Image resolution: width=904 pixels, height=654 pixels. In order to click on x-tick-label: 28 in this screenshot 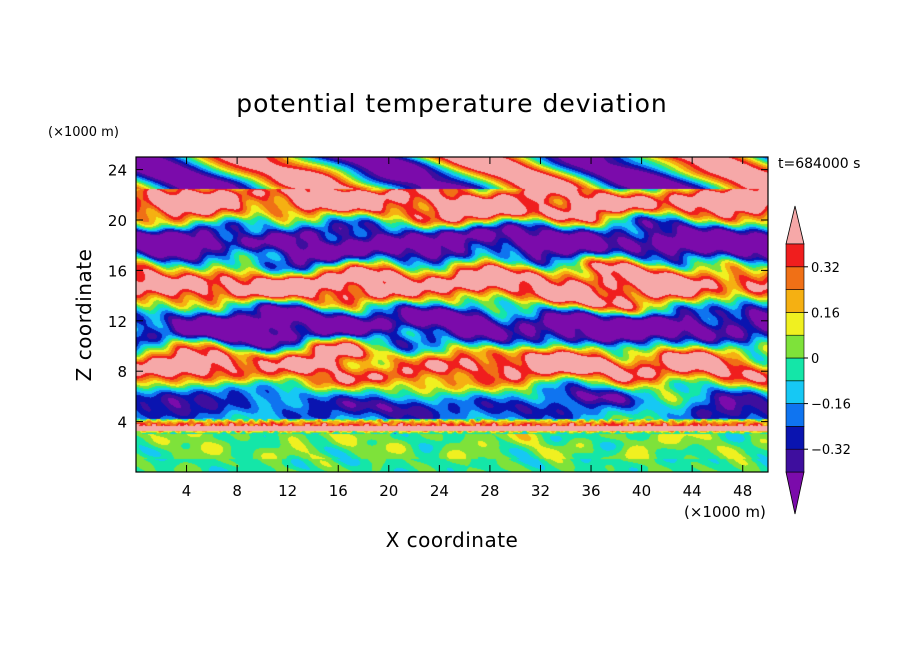, I will do `click(489, 491)`.